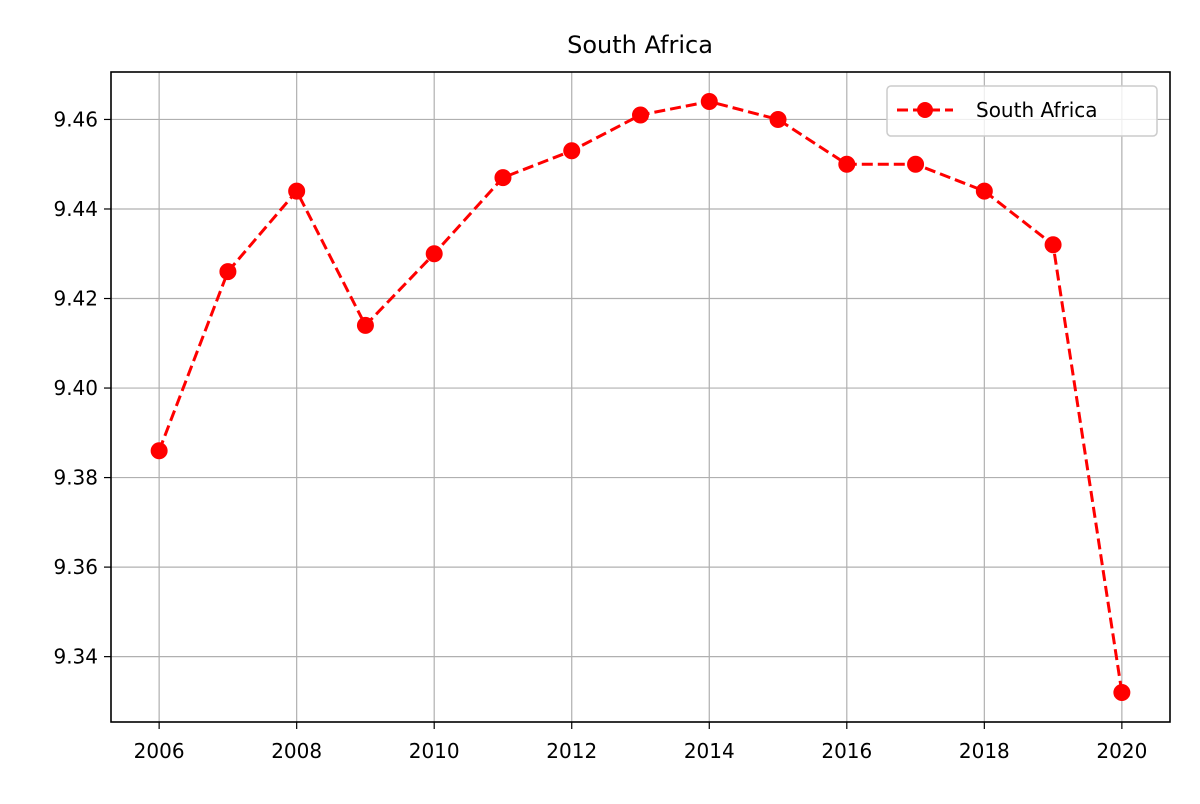 The height and width of the screenshot is (804, 1200). What do you see at coordinates (571, 751) in the screenshot?
I see `x-tick-label: 2012` at bounding box center [571, 751].